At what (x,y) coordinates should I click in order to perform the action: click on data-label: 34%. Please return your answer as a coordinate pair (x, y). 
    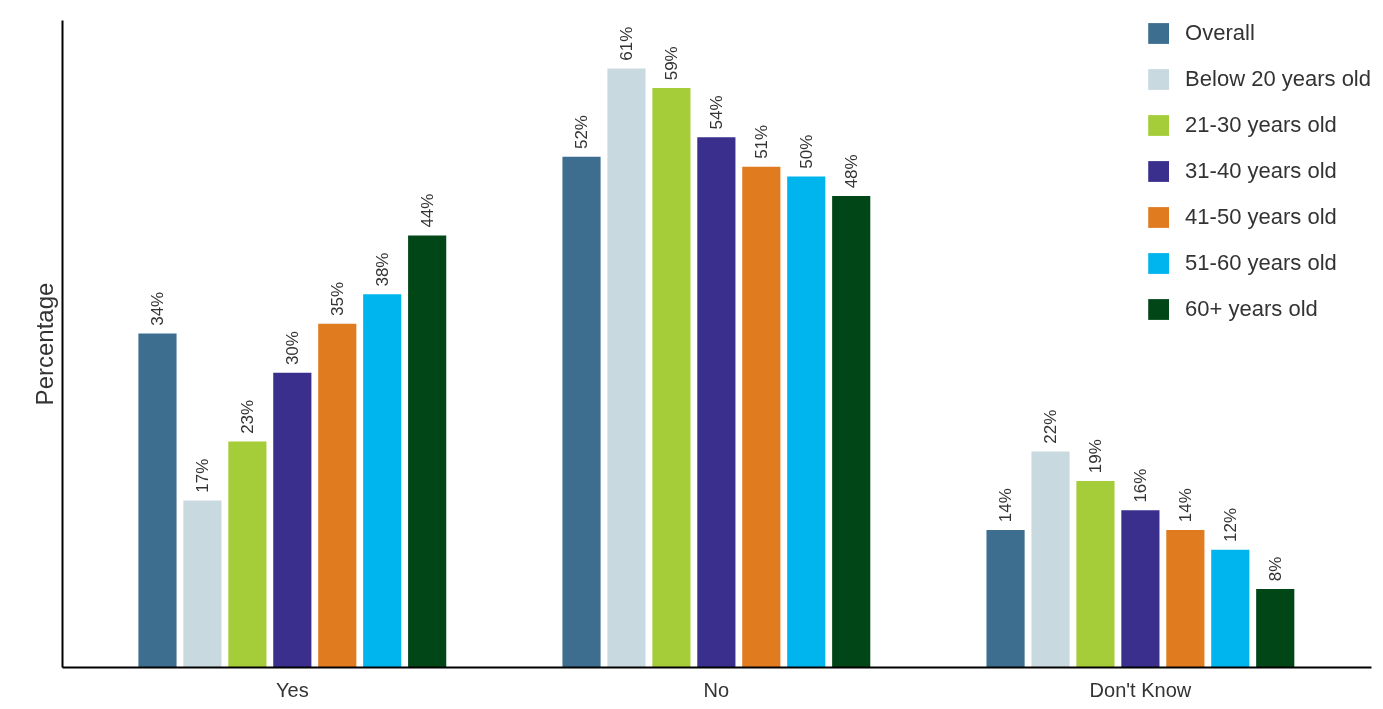
    Looking at the image, I should click on (157, 308).